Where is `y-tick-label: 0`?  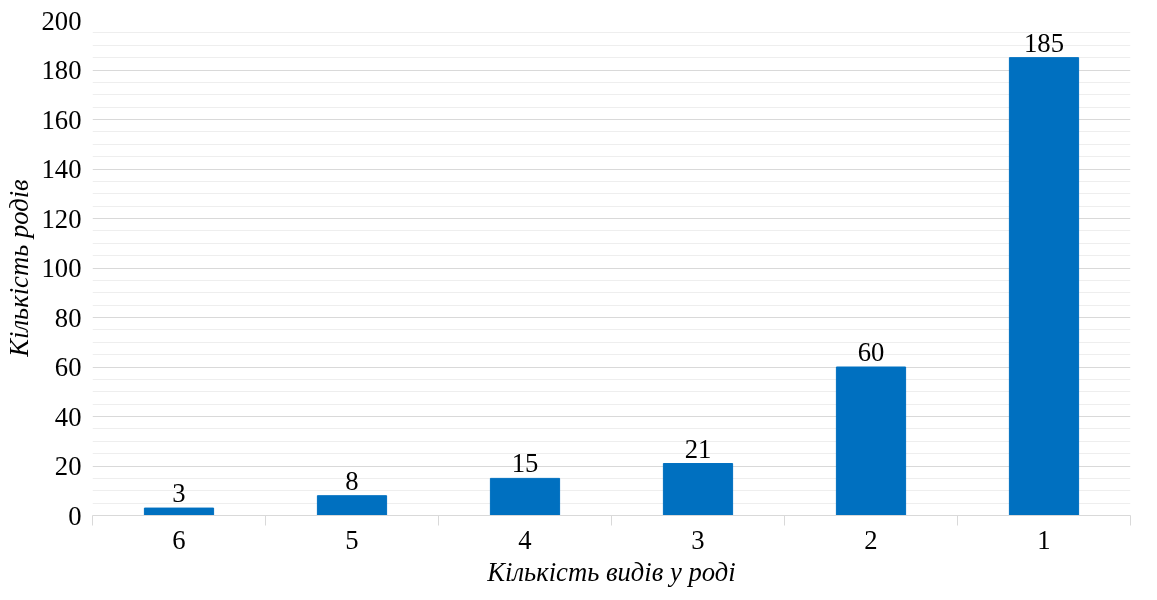 y-tick-label: 0 is located at coordinates (75, 515).